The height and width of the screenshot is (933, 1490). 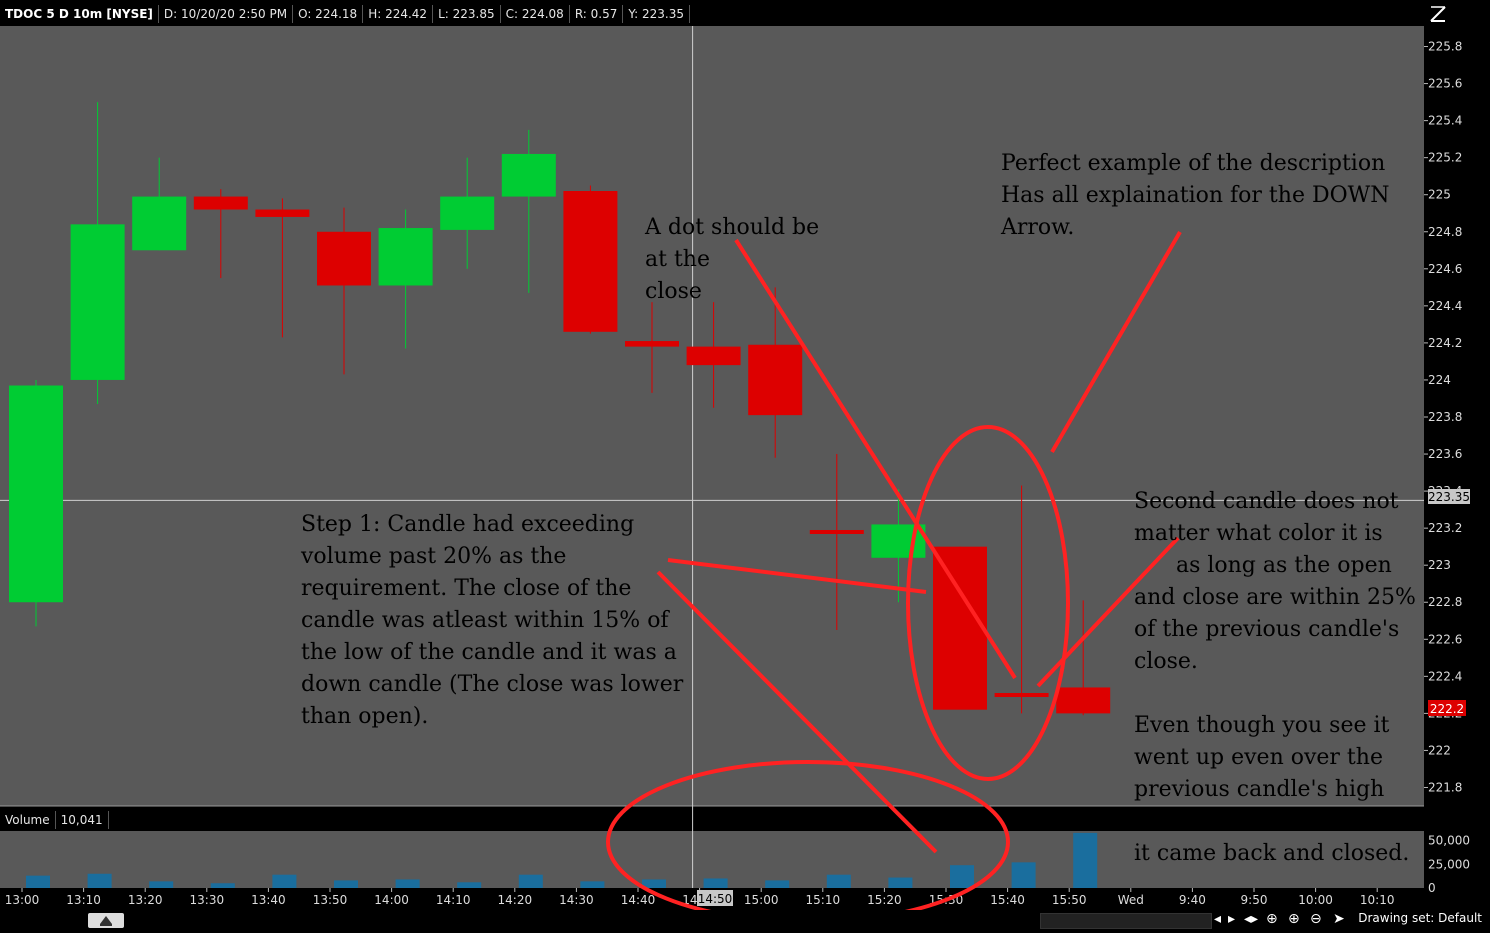 I want to click on volume-bars, so click(x=562, y=860).